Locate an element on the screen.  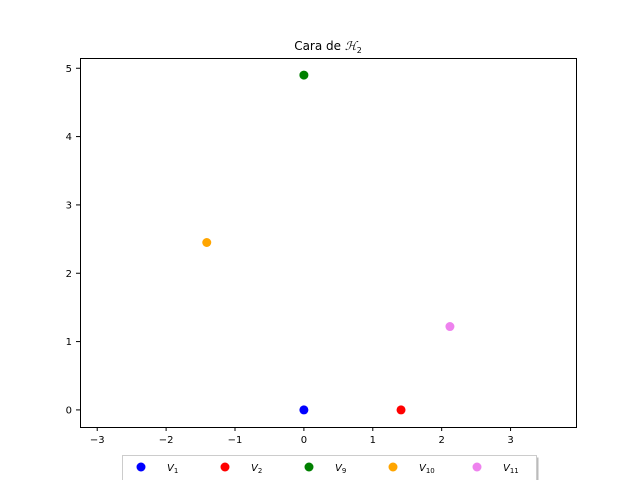
legend-box is located at coordinates (329, 467).